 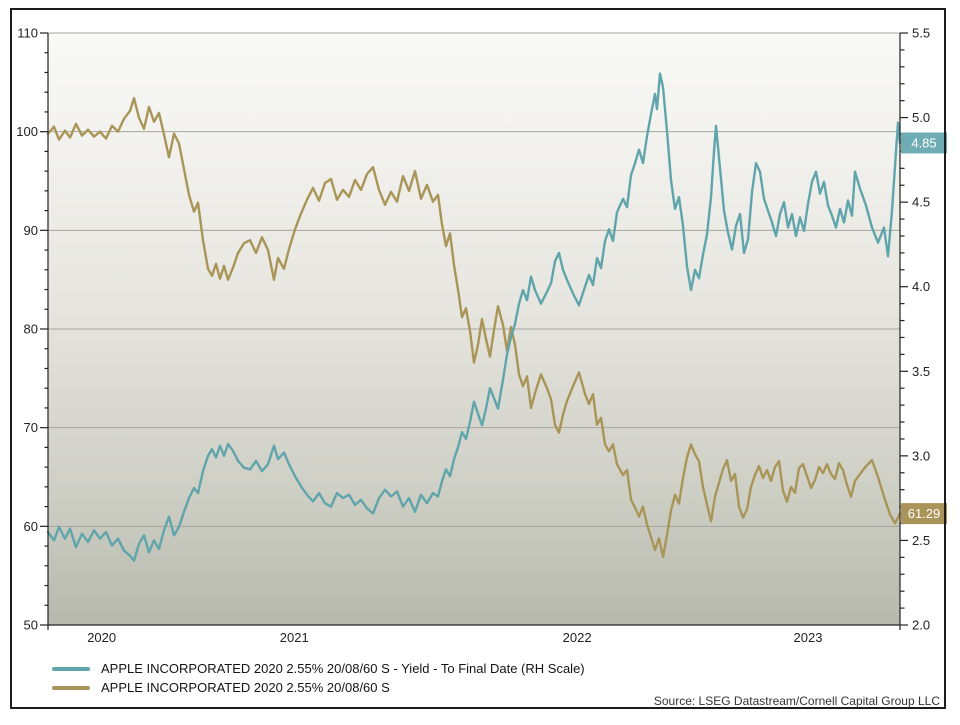 What do you see at coordinates (921, 455) in the screenshot?
I see `right-axis-tick-label: 3.0` at bounding box center [921, 455].